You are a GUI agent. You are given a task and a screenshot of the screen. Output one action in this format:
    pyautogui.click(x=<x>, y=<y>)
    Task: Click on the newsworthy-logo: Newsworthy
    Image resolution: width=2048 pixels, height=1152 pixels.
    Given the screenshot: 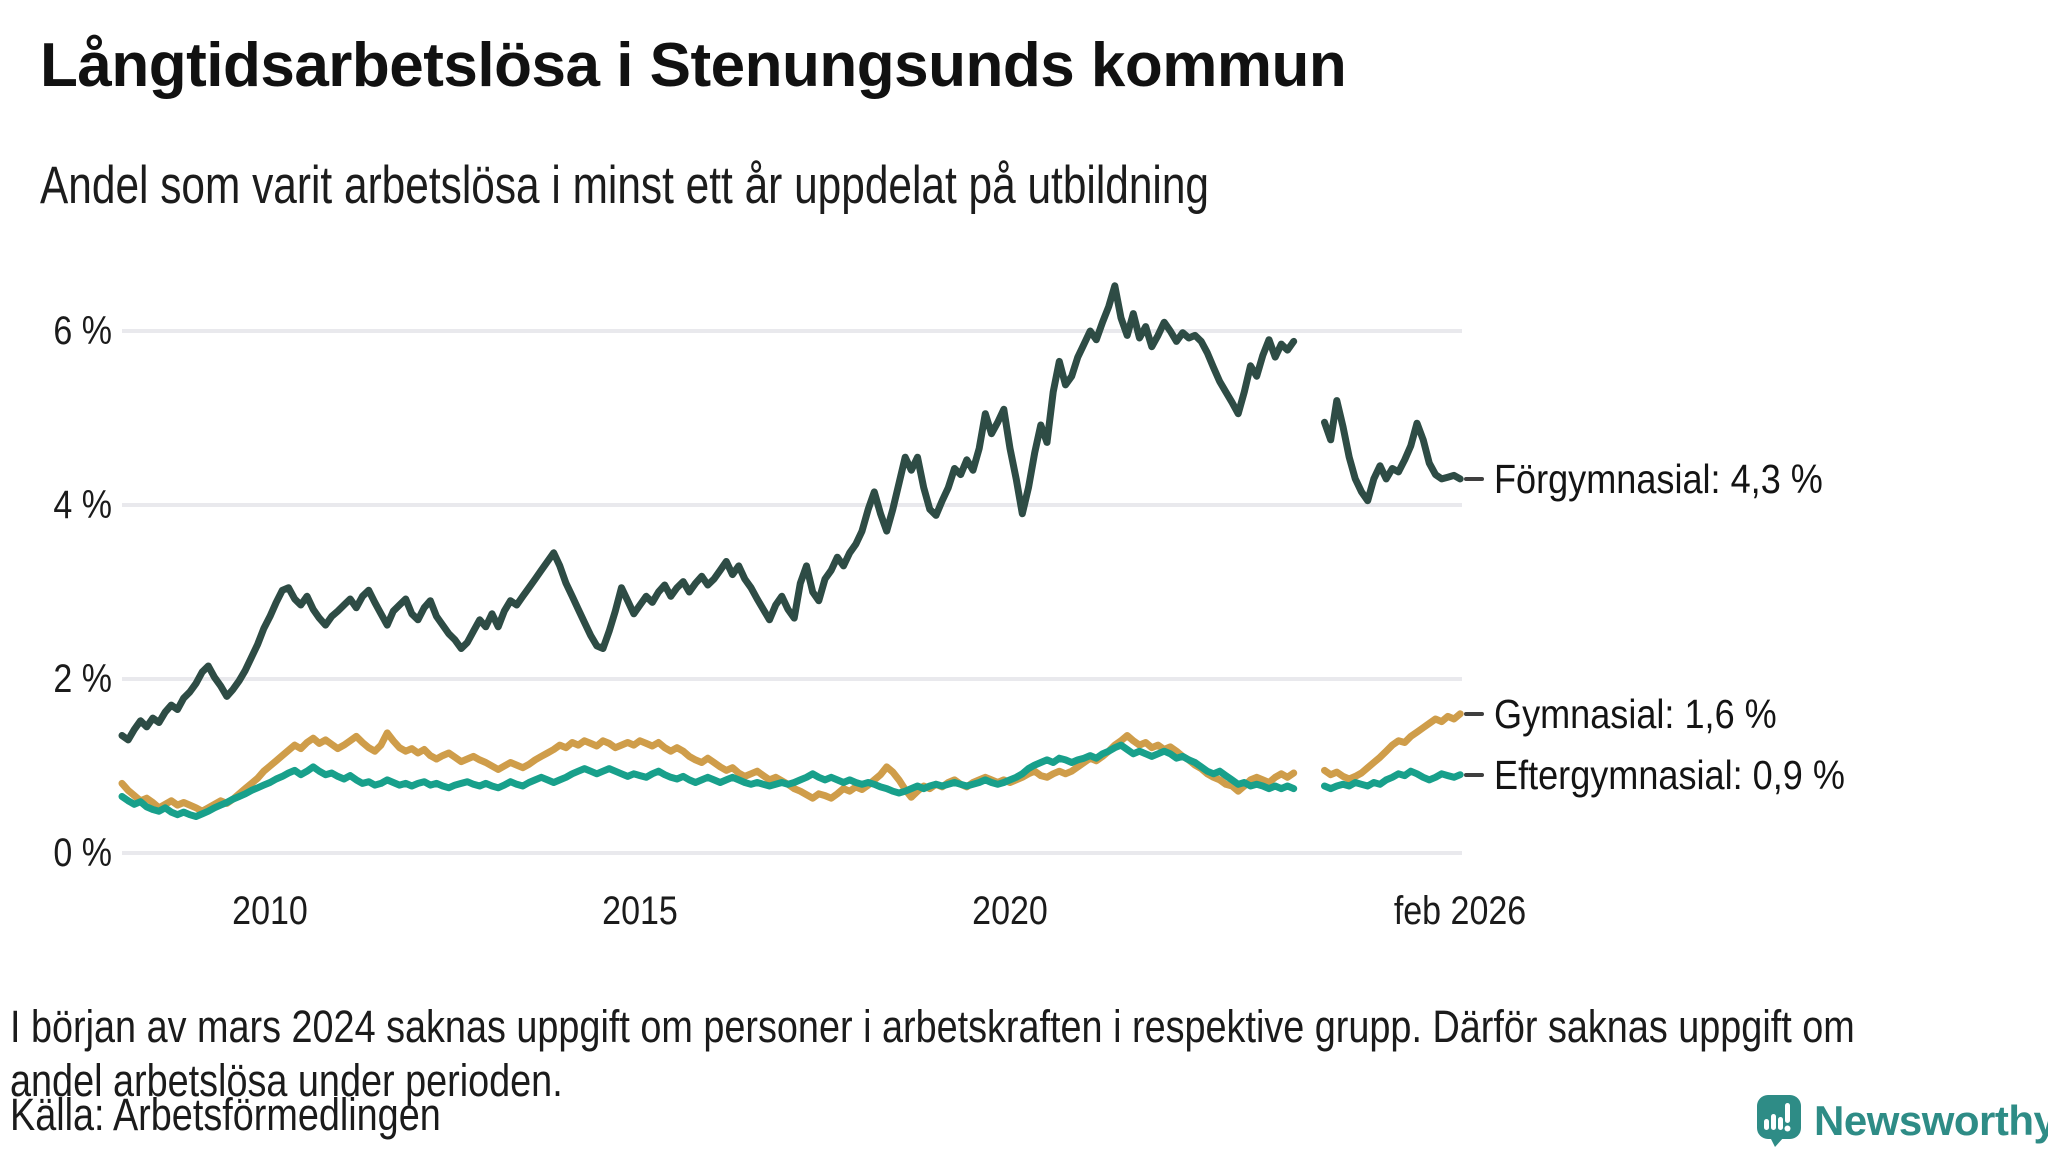 What is the action you would take?
    pyautogui.click(x=1902, y=1121)
    